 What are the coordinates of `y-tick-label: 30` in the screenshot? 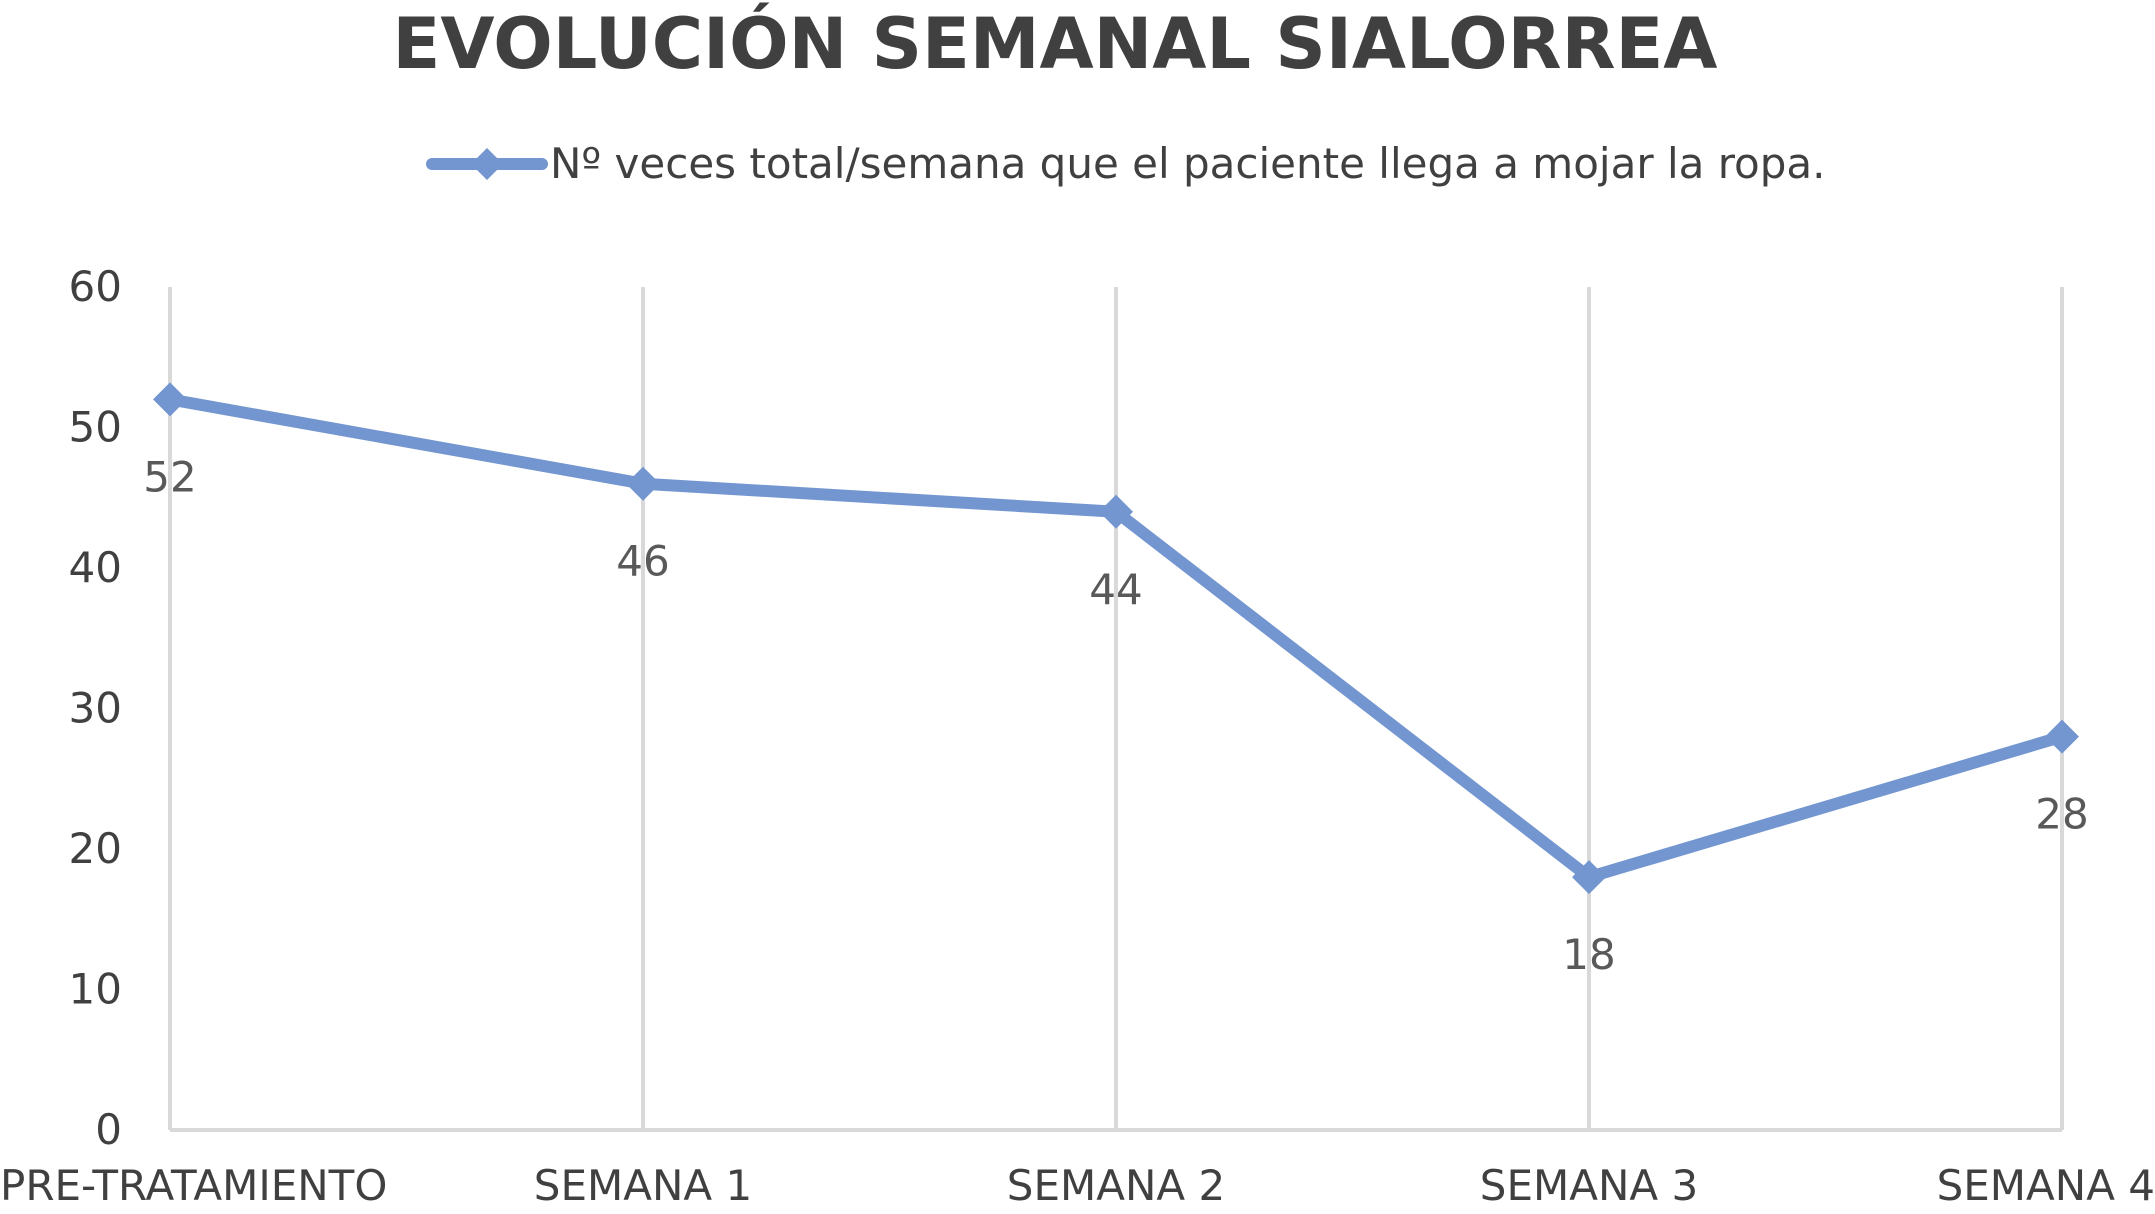 It's located at (95, 708).